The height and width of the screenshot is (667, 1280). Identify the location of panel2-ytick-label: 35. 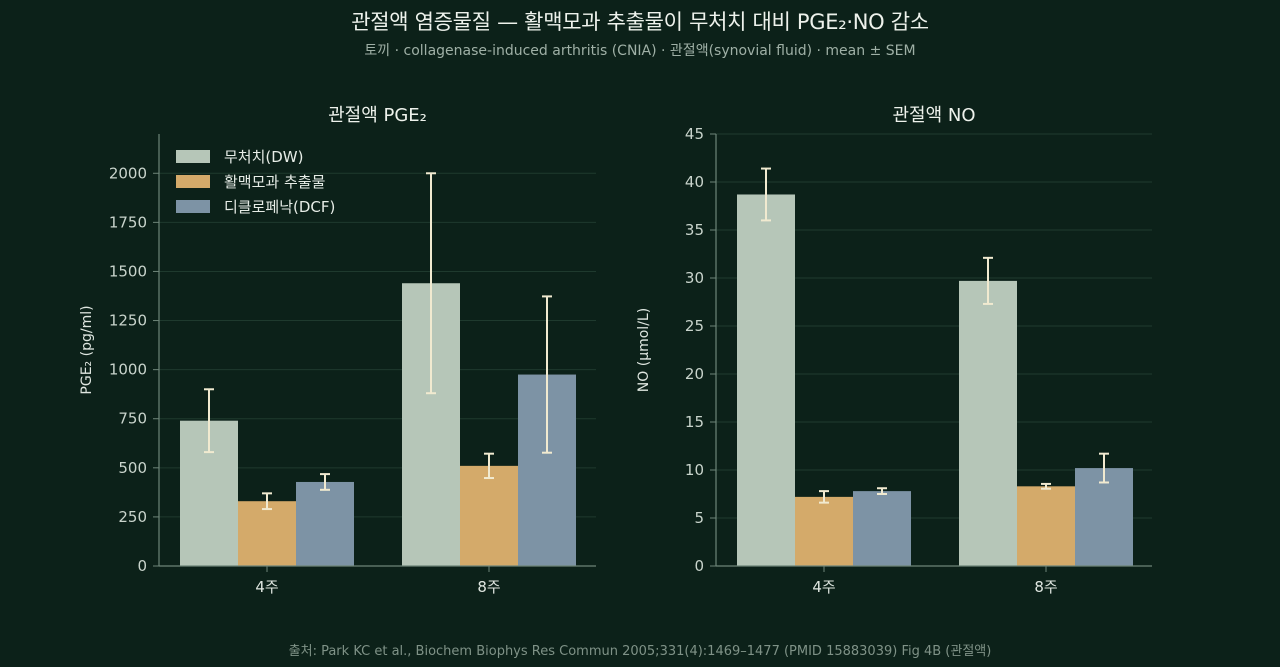
(694, 230).